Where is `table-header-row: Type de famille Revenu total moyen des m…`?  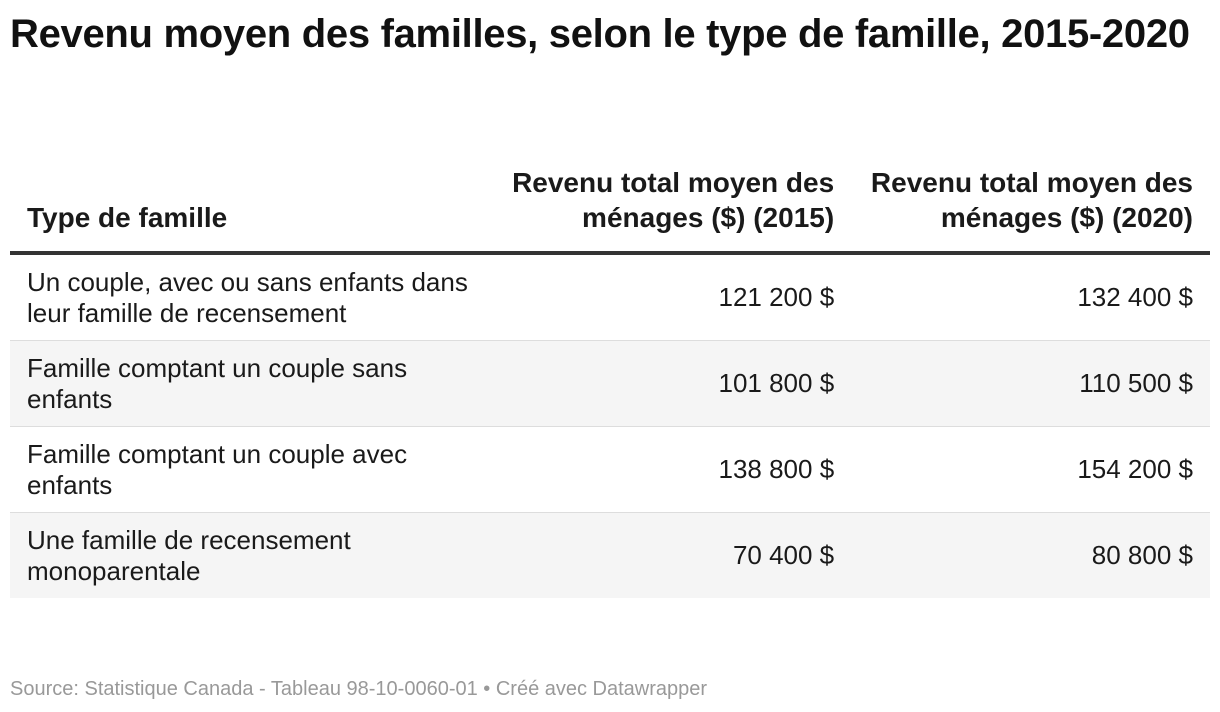
table-header-row: Type de famille Revenu total moyen des m… is located at coordinates (610, 210).